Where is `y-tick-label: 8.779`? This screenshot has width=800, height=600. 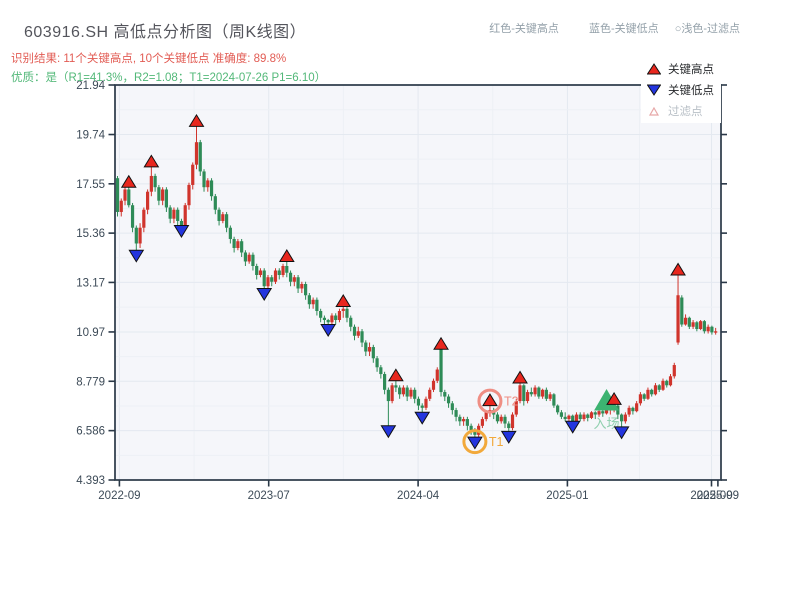
y-tick-label: 8.779 is located at coordinates (90, 382).